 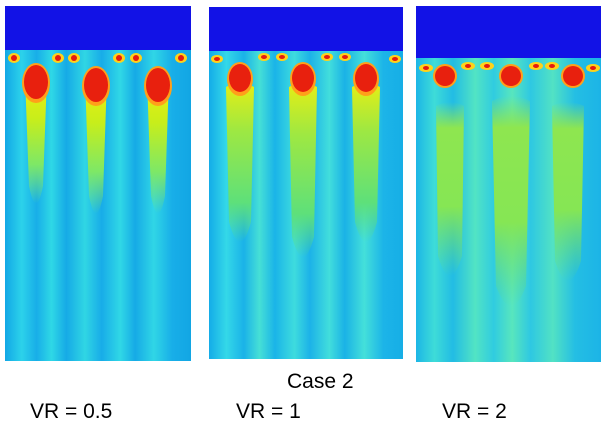 I want to click on panel-label-vr-0-5: VR = 0.5, so click(x=71, y=411).